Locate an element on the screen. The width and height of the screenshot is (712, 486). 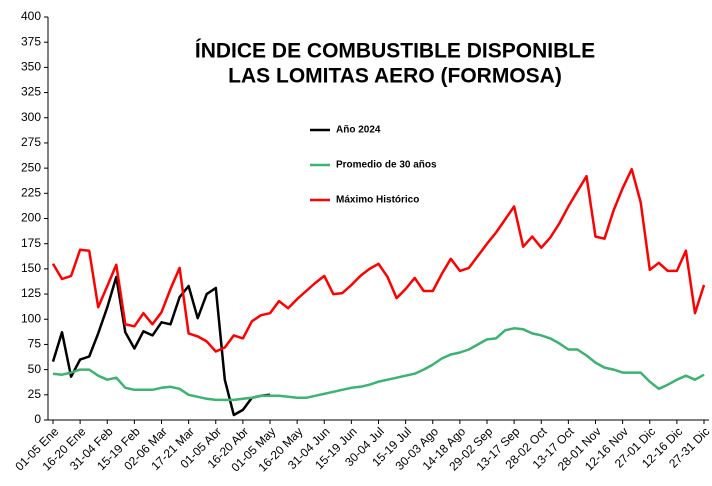
legend-label: Máximo Histórico is located at coordinates (377, 200).